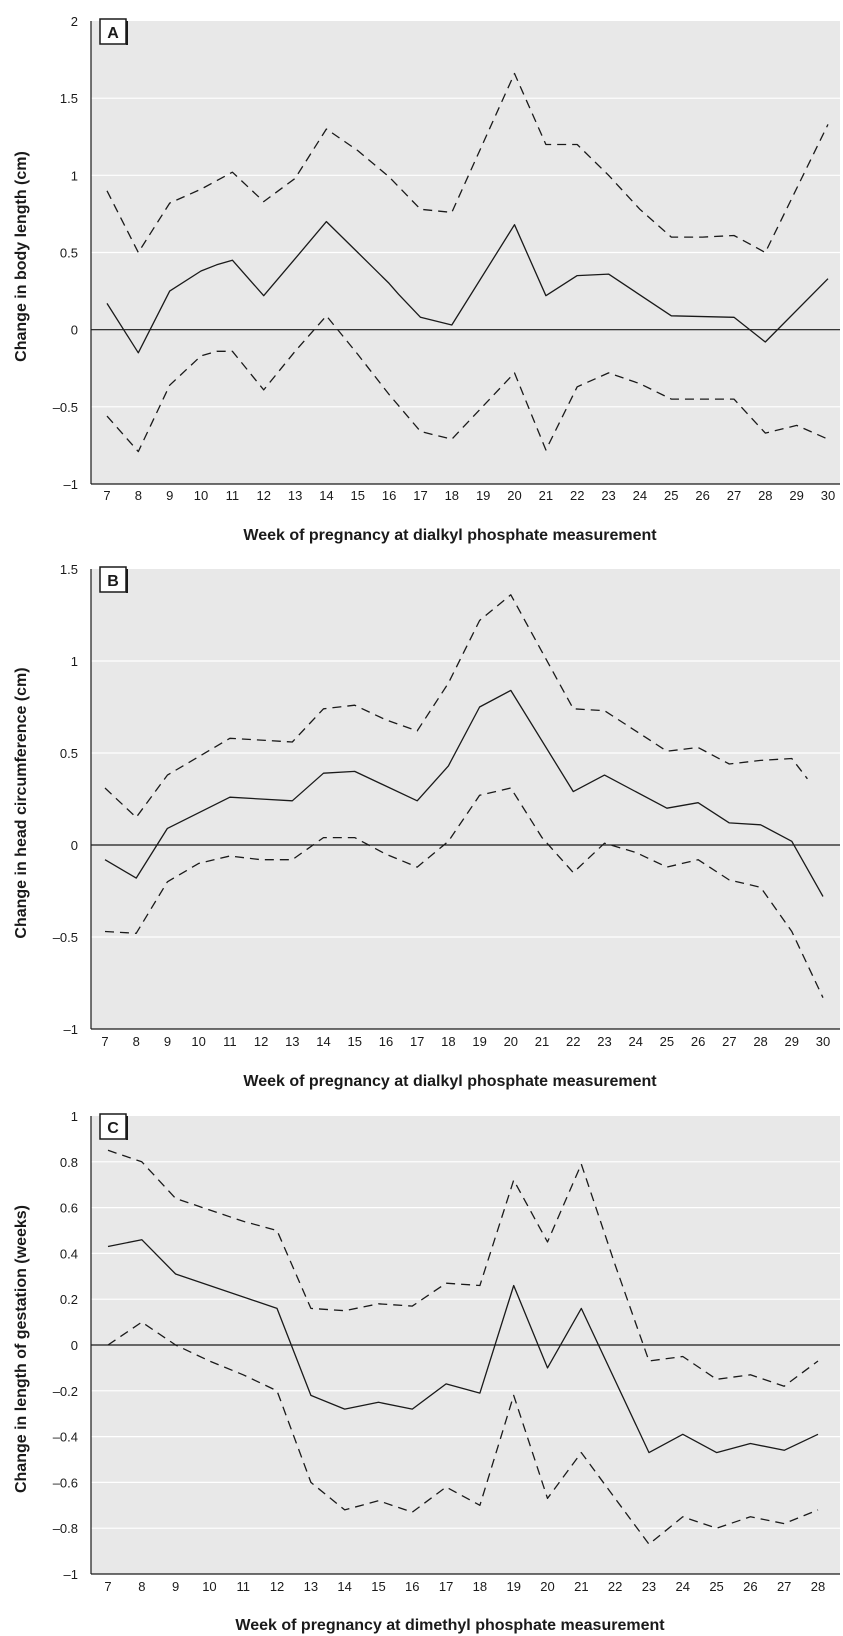 Image resolution: width=843 pixels, height=1636 pixels. What do you see at coordinates (21, 1349) in the screenshot?
I see `y-axis-title: Change in length of gestation (weeks)` at bounding box center [21, 1349].